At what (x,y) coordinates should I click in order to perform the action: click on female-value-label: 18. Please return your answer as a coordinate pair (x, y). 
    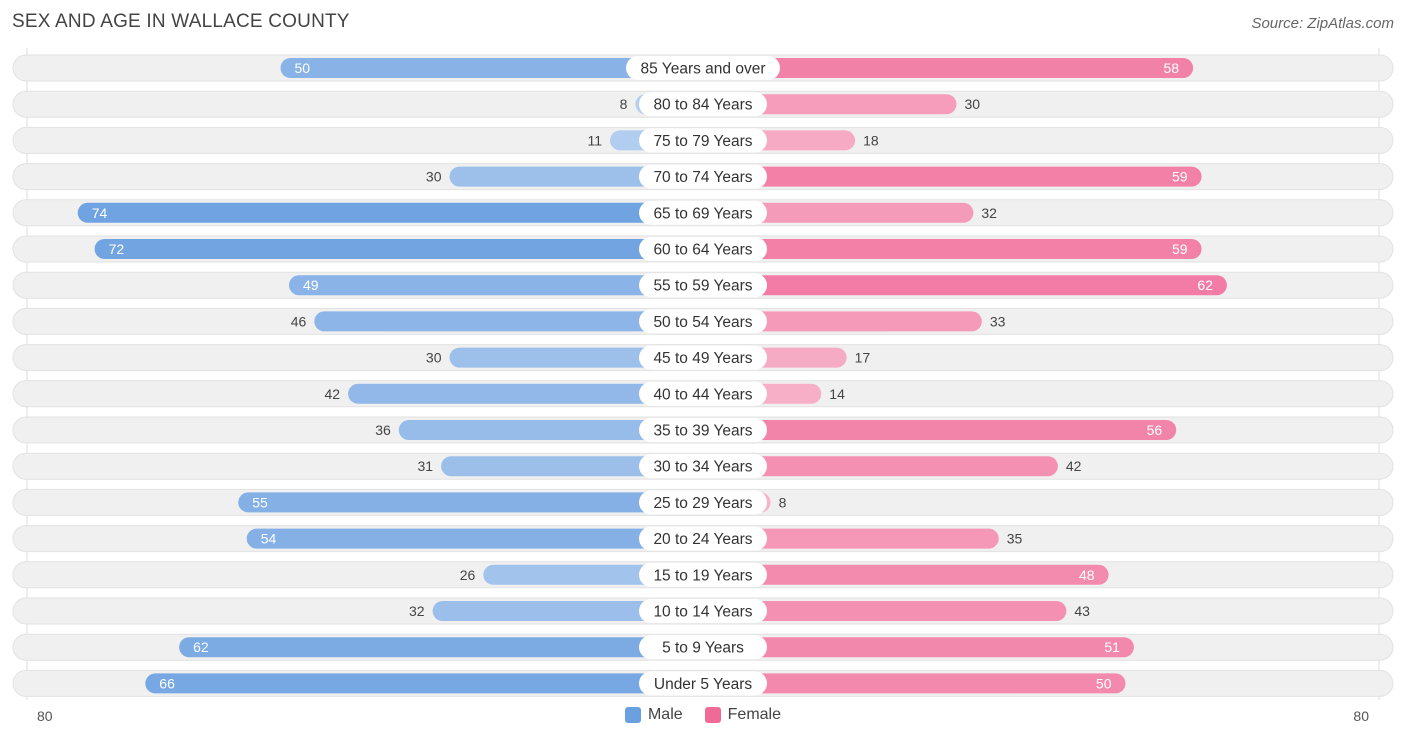
    Looking at the image, I should click on (871, 140).